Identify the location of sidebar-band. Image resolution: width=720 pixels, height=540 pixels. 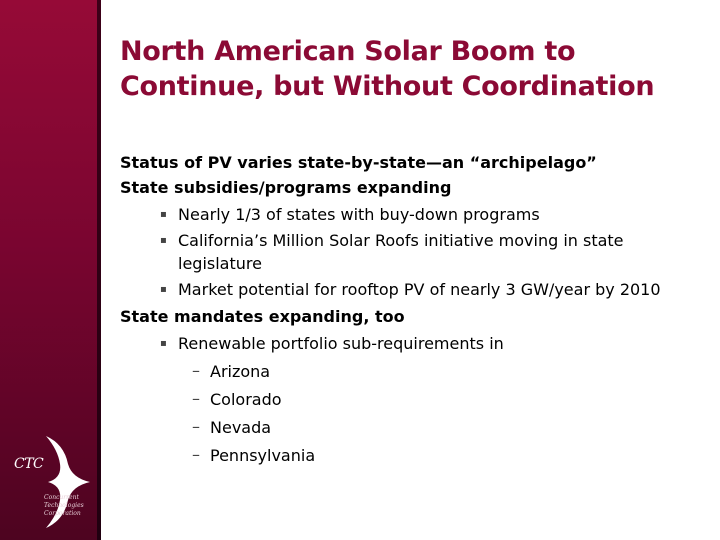
(48, 270).